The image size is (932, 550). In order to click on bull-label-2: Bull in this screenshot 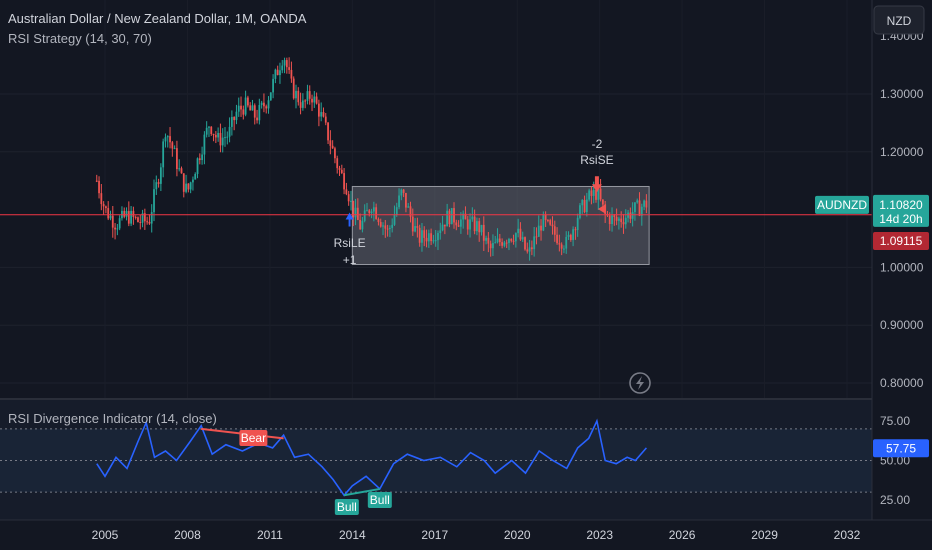, I will do `click(380, 500)`.